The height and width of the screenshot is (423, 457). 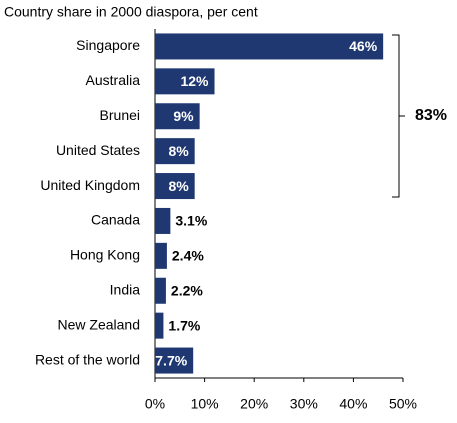 What do you see at coordinates (131, 12) in the screenshot?
I see `chart-title: Country share in 2000 diaspora, per cent` at bounding box center [131, 12].